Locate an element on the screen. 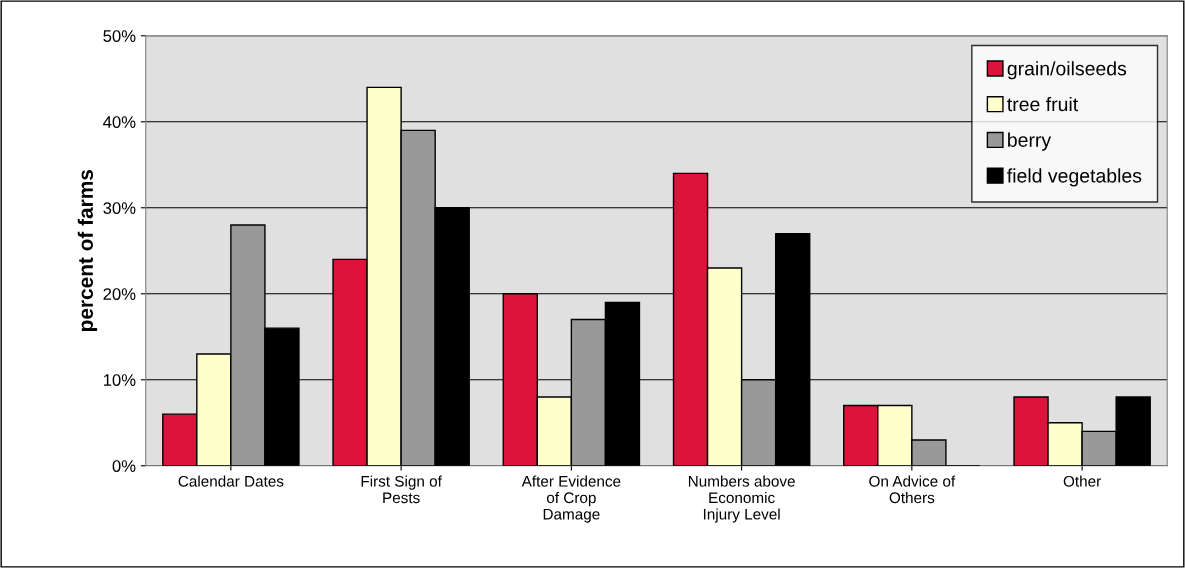 The image size is (1185, 568). legend-label: berry is located at coordinates (1030, 141).